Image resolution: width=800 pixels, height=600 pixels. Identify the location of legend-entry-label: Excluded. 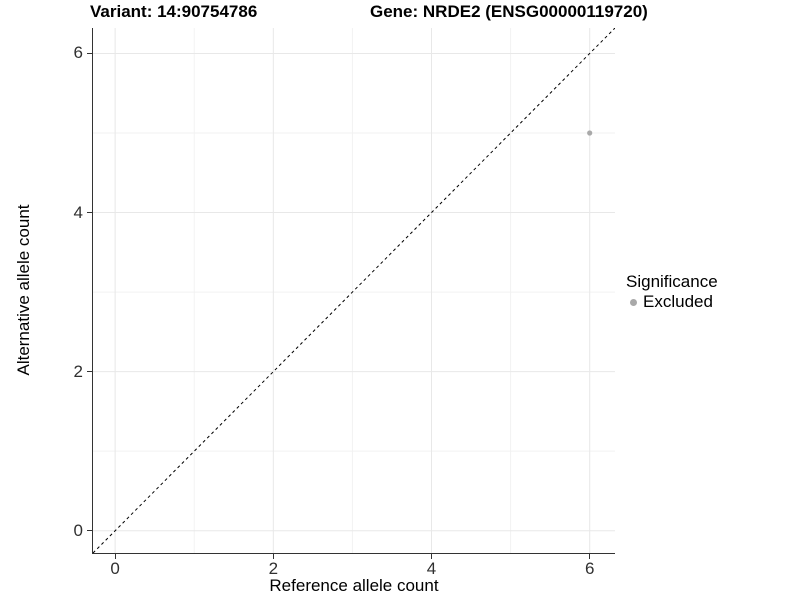
(678, 301).